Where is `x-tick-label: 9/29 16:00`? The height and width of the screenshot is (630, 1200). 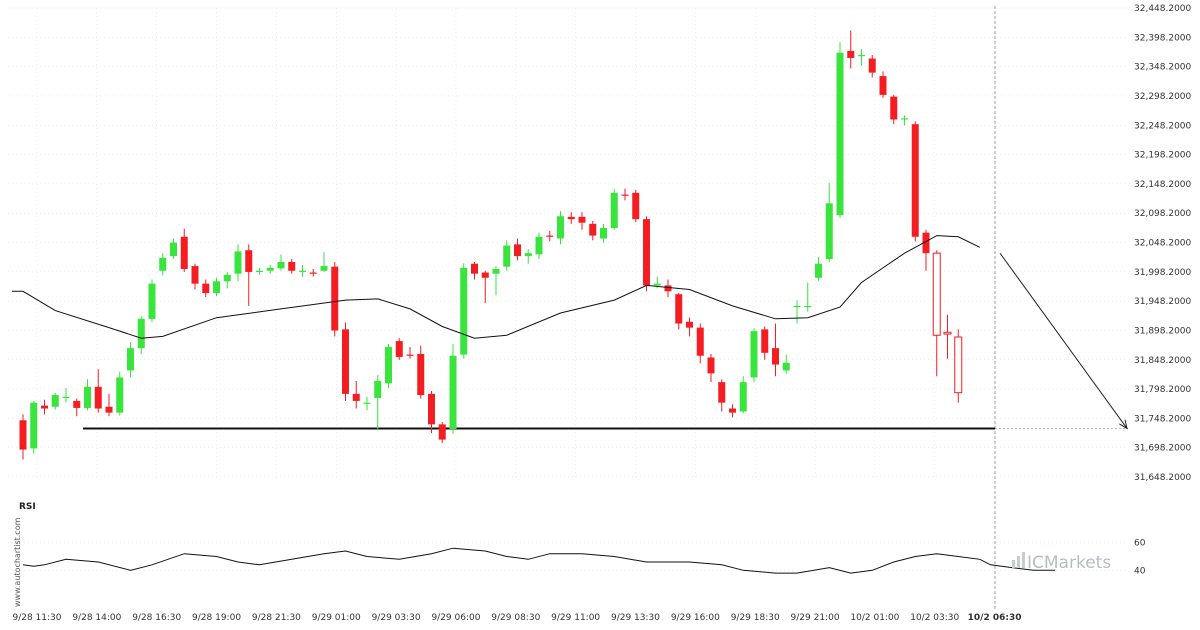
x-tick-label: 9/29 16:00 is located at coordinates (695, 618).